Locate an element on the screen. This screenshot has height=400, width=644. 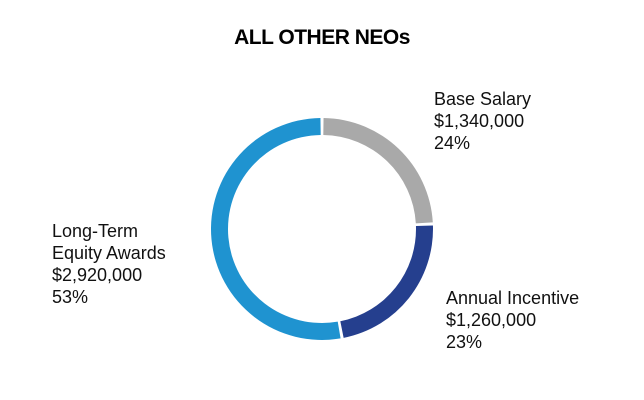
slice-base-salary is located at coordinates (378, 171).